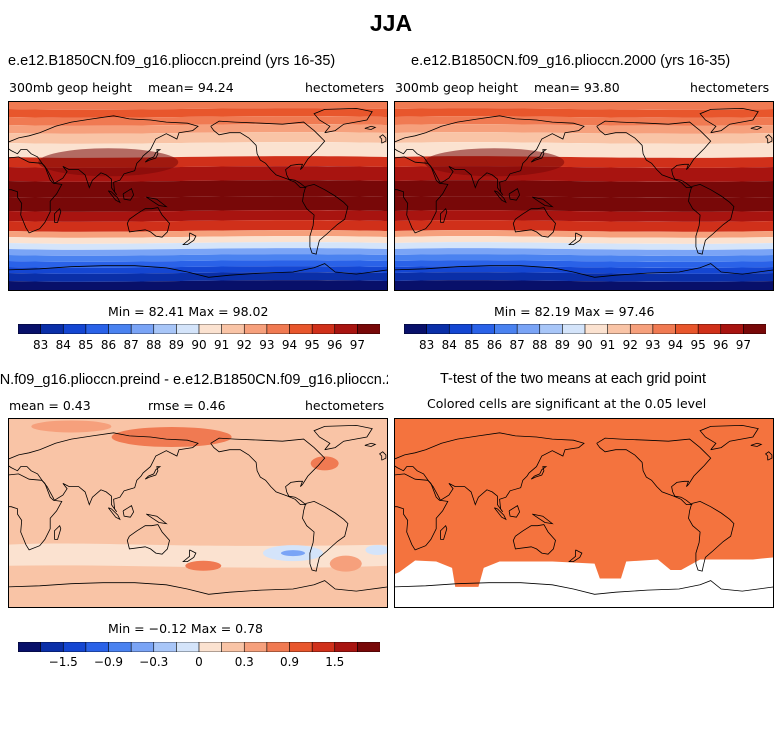  Describe the element at coordinates (176, 345) in the screenshot. I see `colorbar-tick-label: 89` at that location.